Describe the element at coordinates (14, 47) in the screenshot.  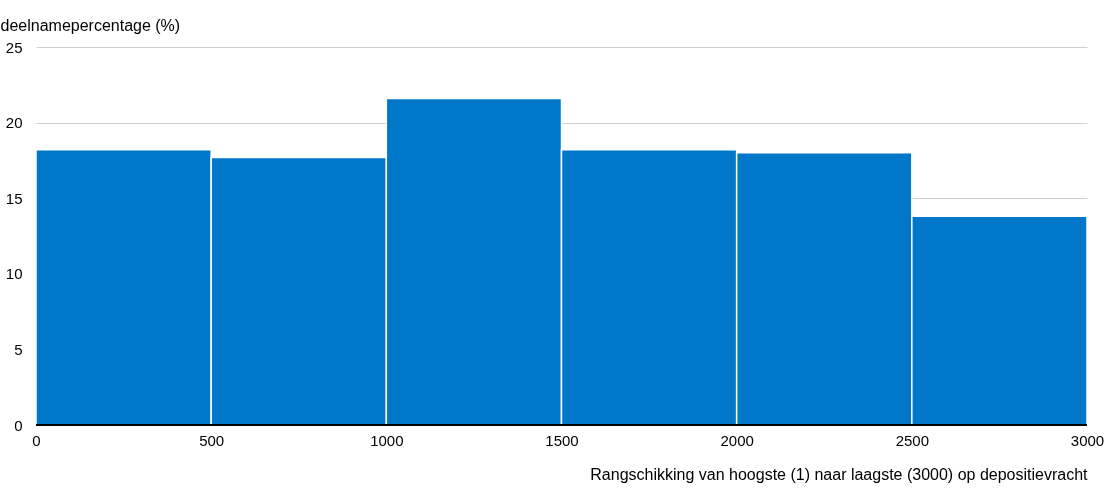
I see `y-tick-label: 25` at that location.